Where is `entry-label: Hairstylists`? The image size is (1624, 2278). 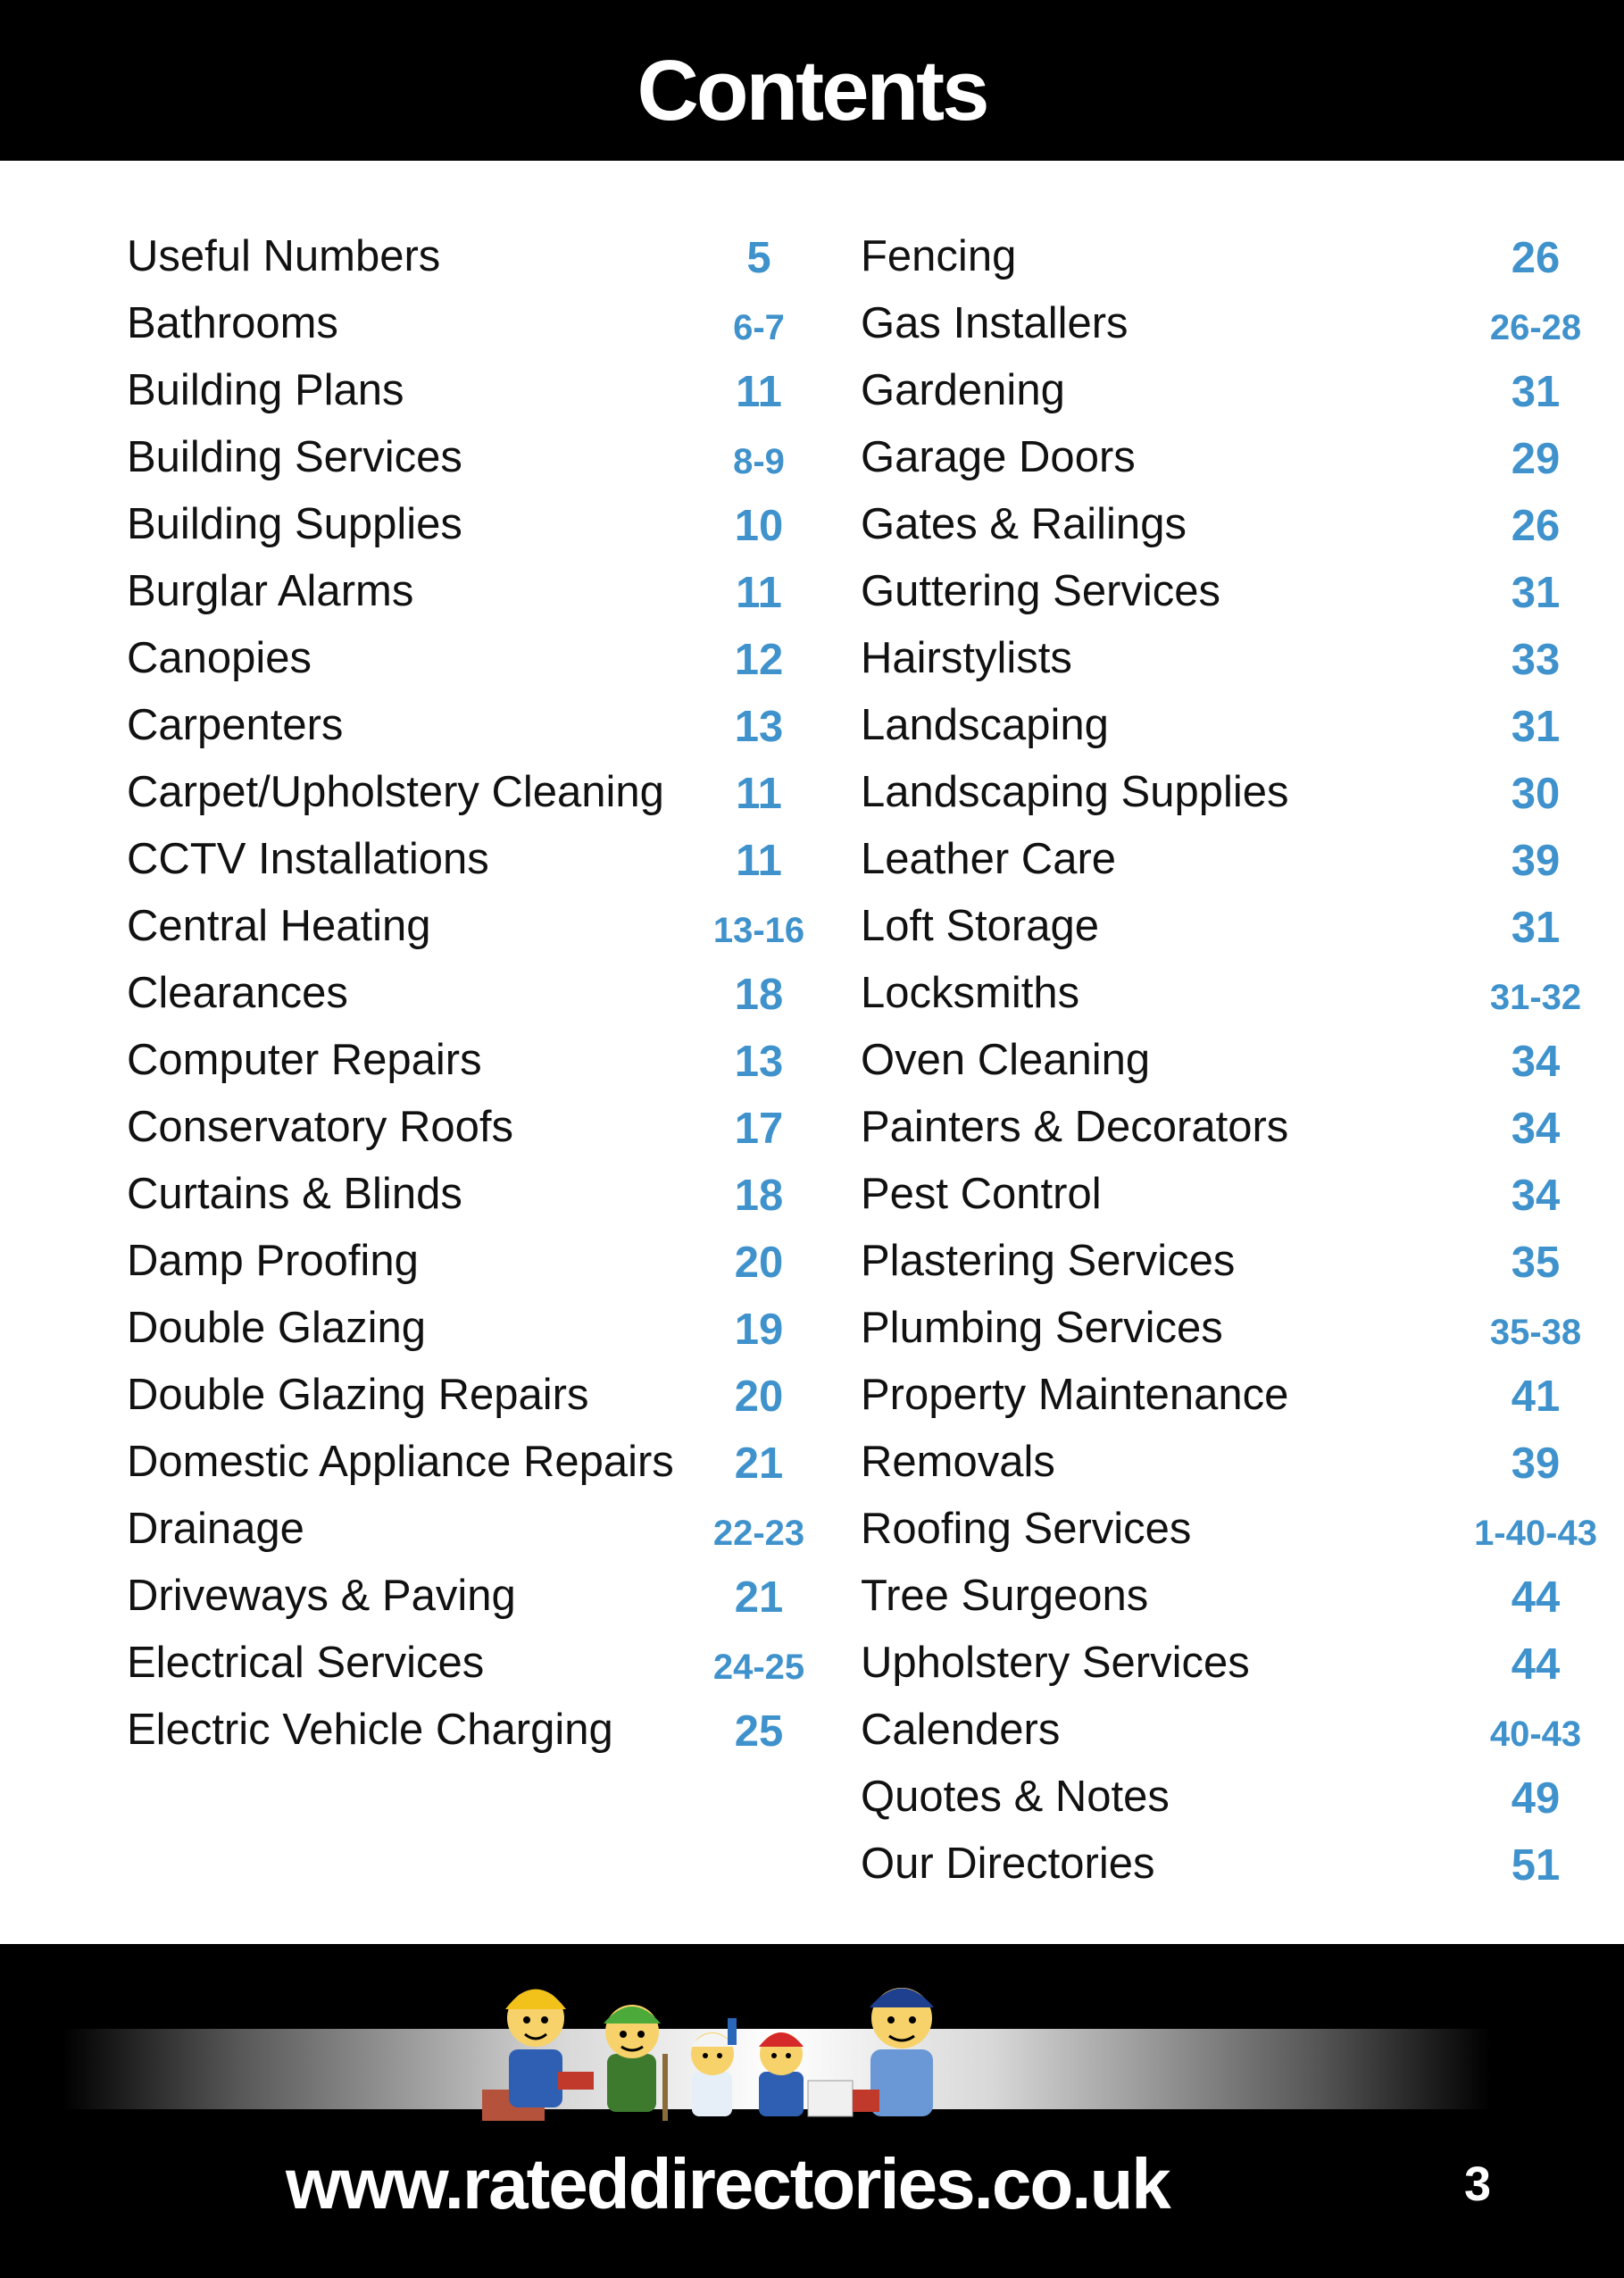
entry-label: Hairstylists is located at coordinates (966, 658).